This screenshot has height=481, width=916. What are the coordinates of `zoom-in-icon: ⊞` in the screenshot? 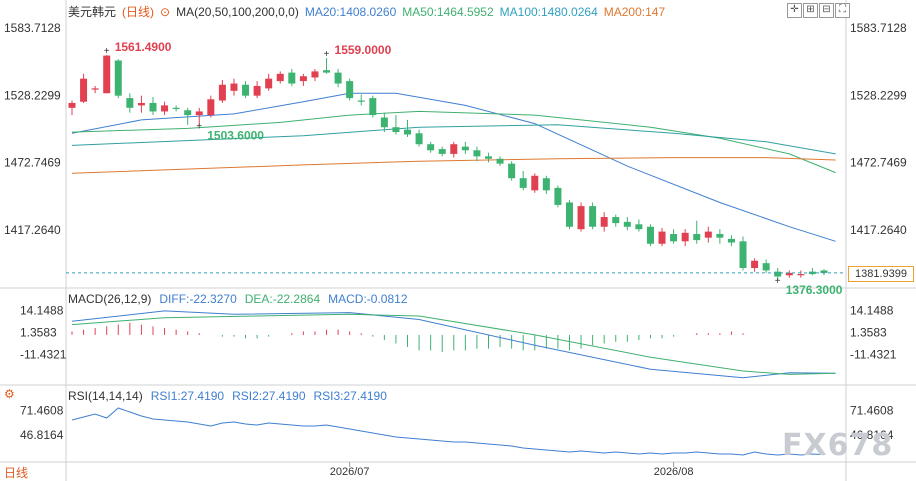 It's located at (810, 10).